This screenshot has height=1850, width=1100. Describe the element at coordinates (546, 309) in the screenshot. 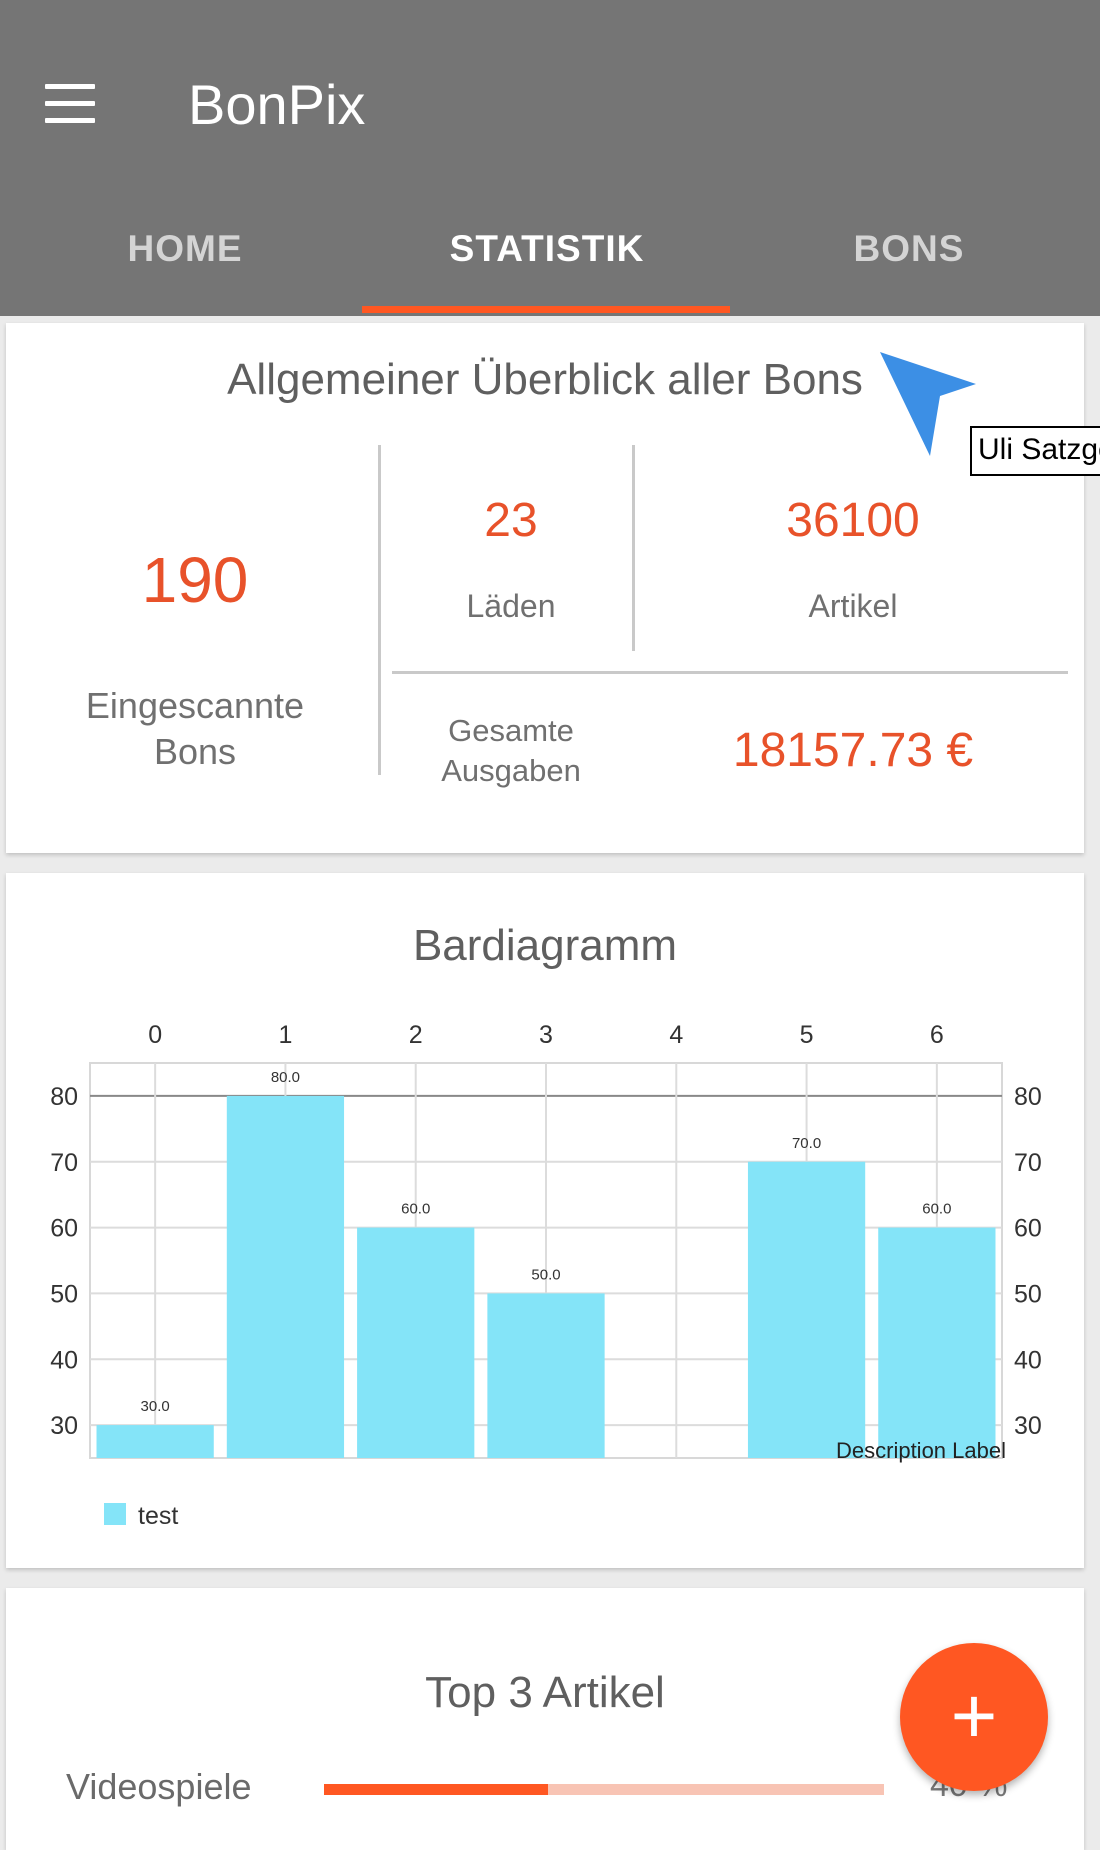

I see `tab-indicator` at that location.